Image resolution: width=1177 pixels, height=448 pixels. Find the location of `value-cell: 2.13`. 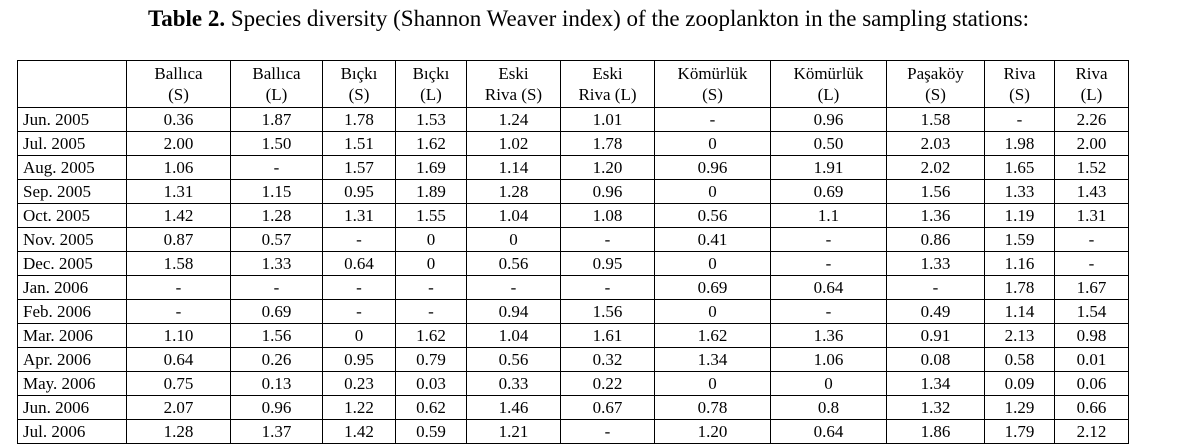

value-cell: 2.13 is located at coordinates (1019, 335).